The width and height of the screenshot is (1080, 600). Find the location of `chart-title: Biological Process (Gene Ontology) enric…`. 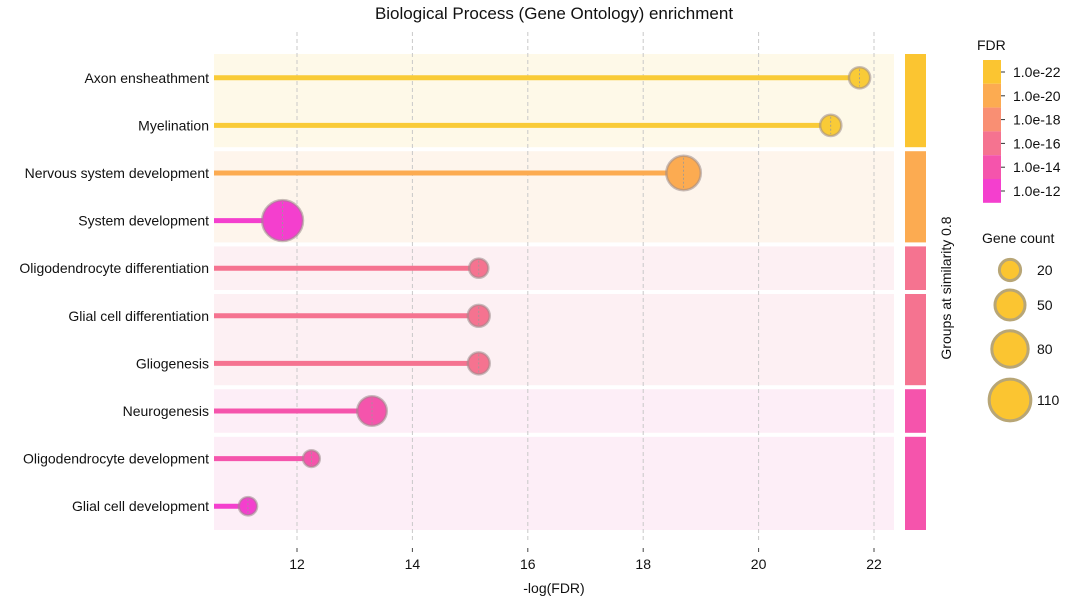

chart-title: Biological Process (Gene Ontology) enric… is located at coordinates (554, 13).